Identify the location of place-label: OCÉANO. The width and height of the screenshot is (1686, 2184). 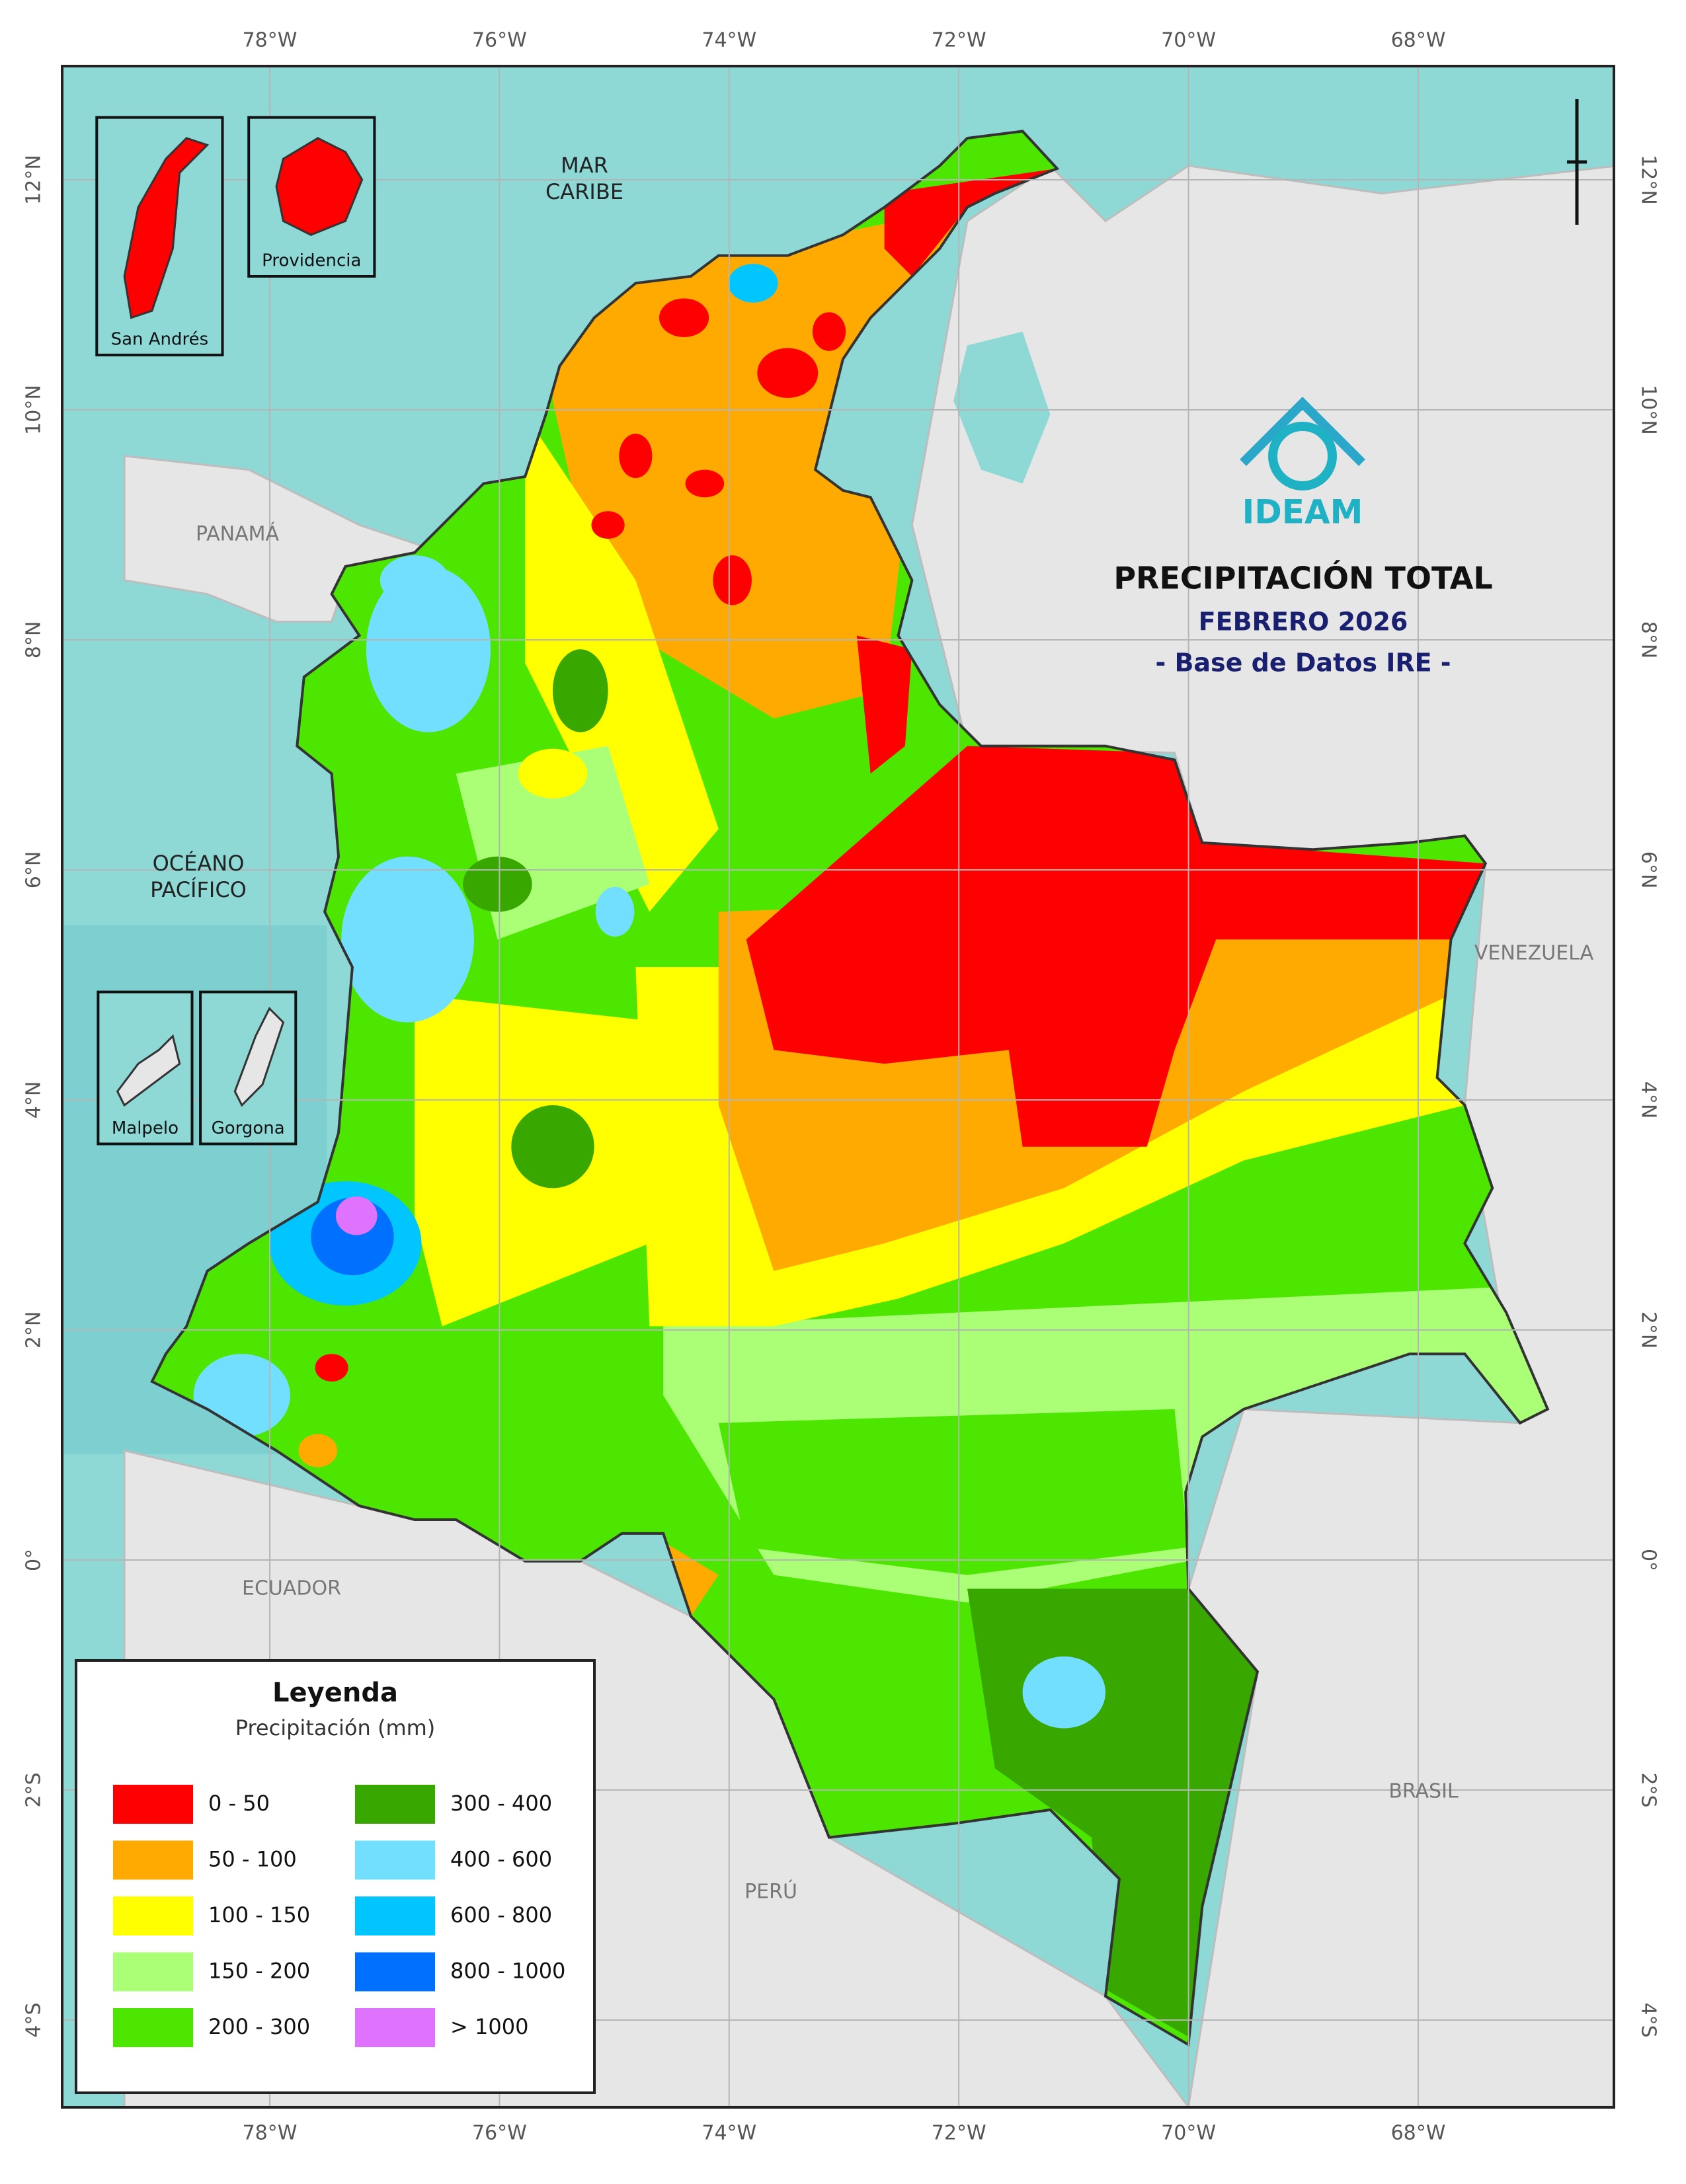
(199, 863).